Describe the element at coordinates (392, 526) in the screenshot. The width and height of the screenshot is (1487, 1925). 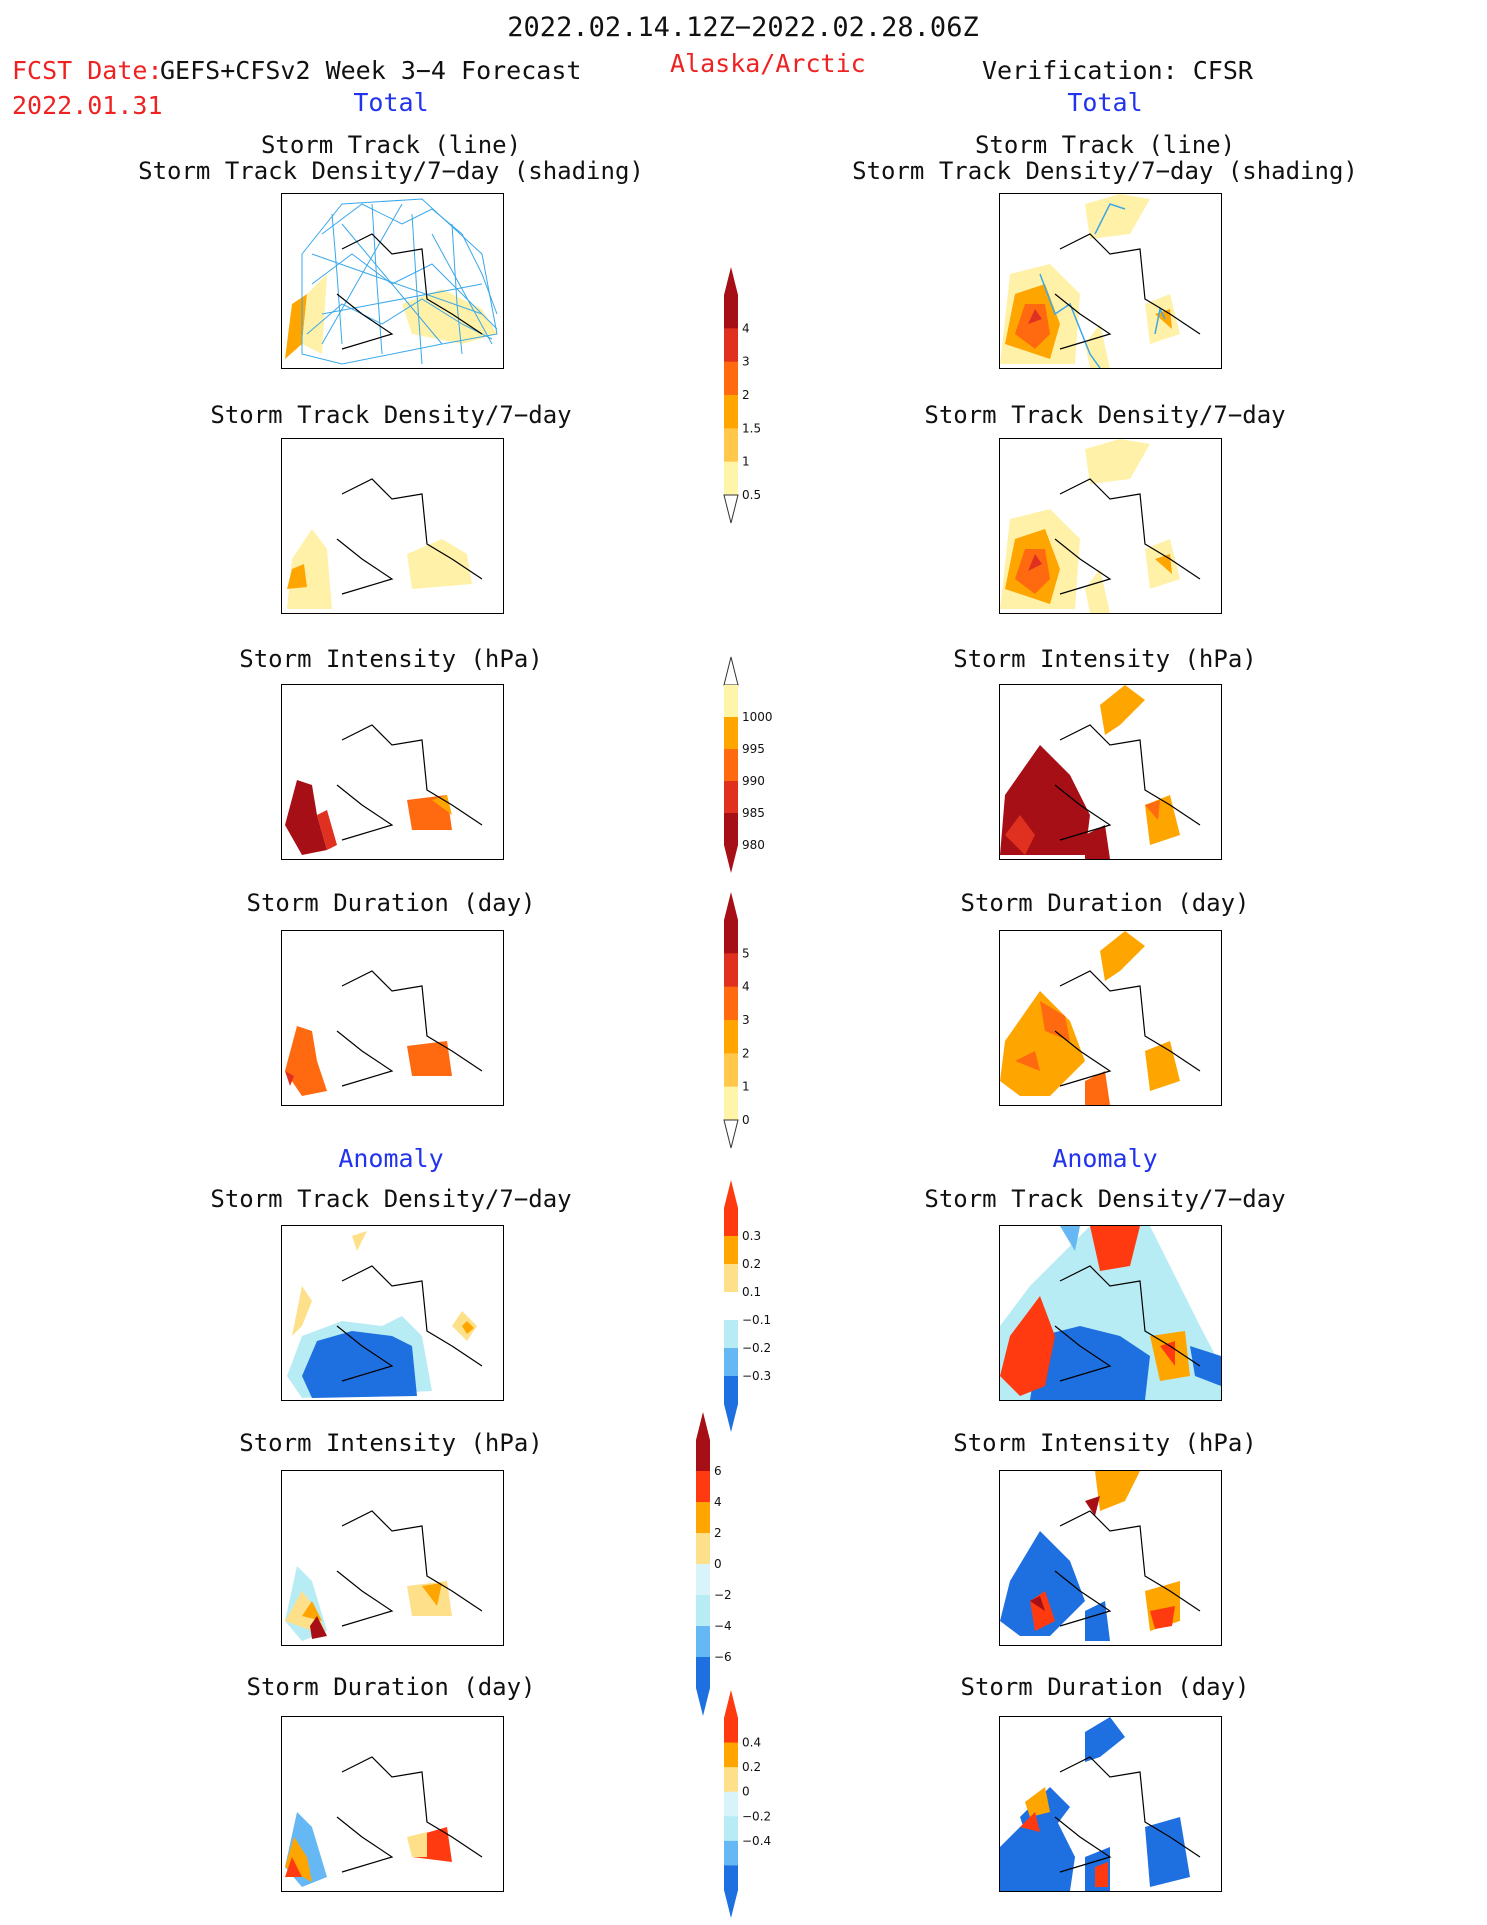
I see `map-left-density` at that location.